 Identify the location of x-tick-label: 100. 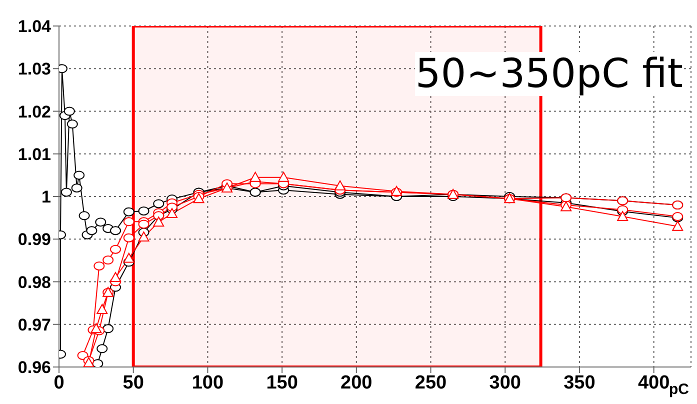
(208, 383).